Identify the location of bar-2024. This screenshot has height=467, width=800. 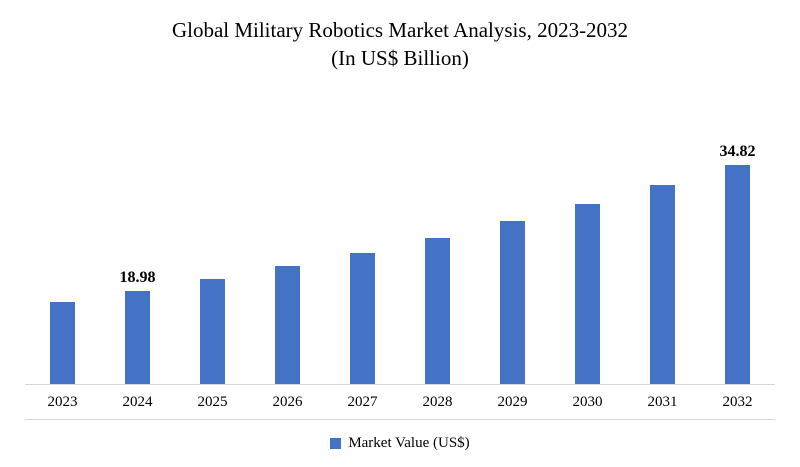
(137, 337).